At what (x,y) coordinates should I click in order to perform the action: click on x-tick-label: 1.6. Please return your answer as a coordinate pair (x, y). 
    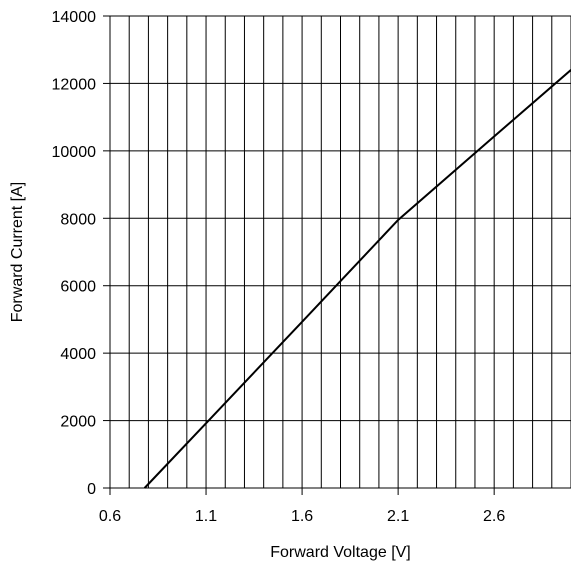
    Looking at the image, I should click on (302, 516).